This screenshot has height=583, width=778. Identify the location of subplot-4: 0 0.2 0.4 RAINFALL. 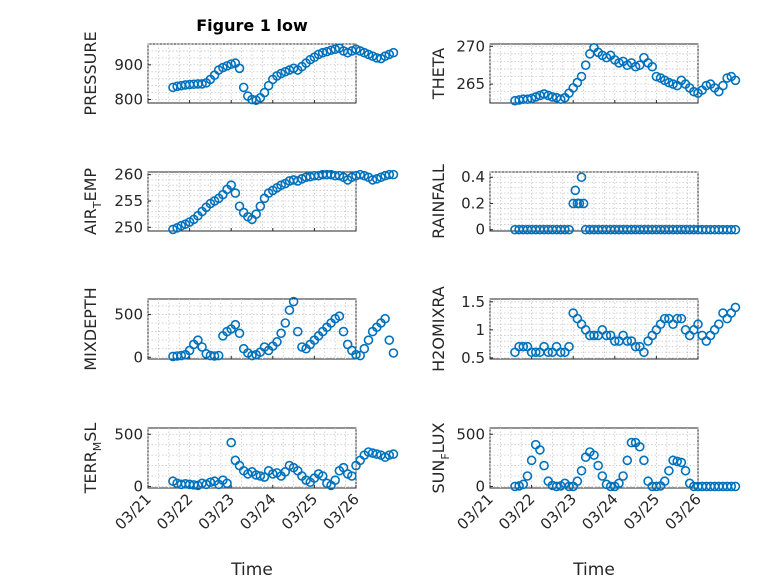
(585, 201).